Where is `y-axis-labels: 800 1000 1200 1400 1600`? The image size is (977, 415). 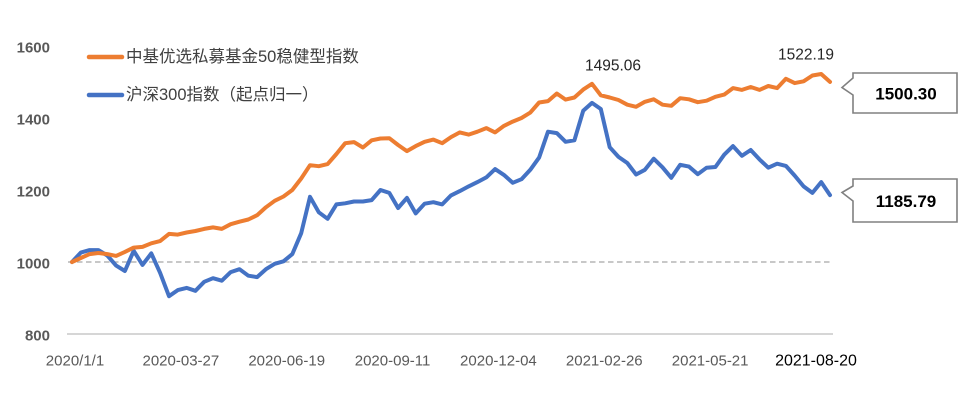
y-axis-labels: 800 1000 1200 1400 1600 is located at coordinates (33, 192).